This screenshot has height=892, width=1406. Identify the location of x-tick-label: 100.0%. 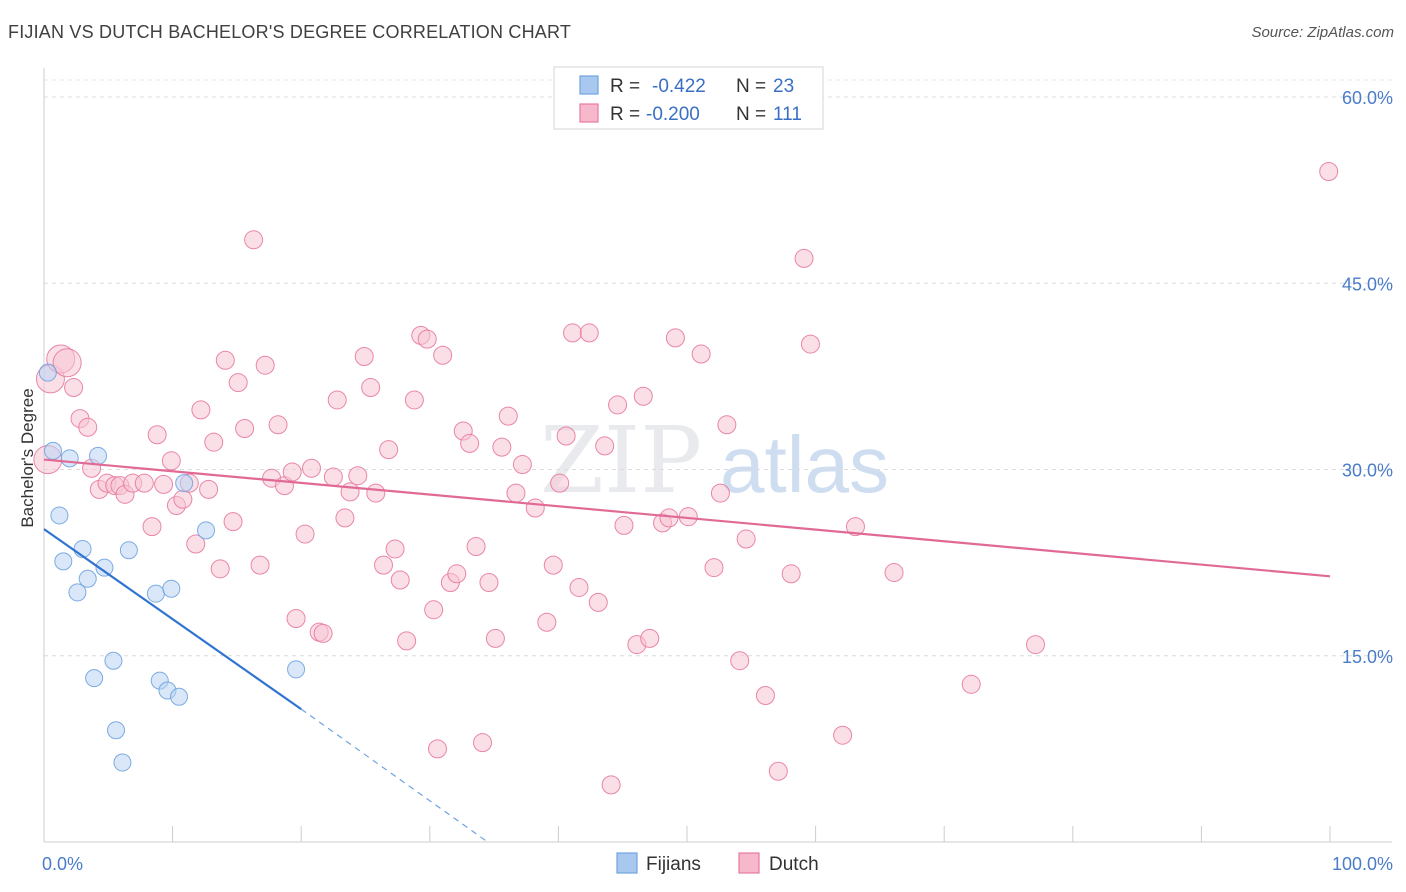
(1362, 864).